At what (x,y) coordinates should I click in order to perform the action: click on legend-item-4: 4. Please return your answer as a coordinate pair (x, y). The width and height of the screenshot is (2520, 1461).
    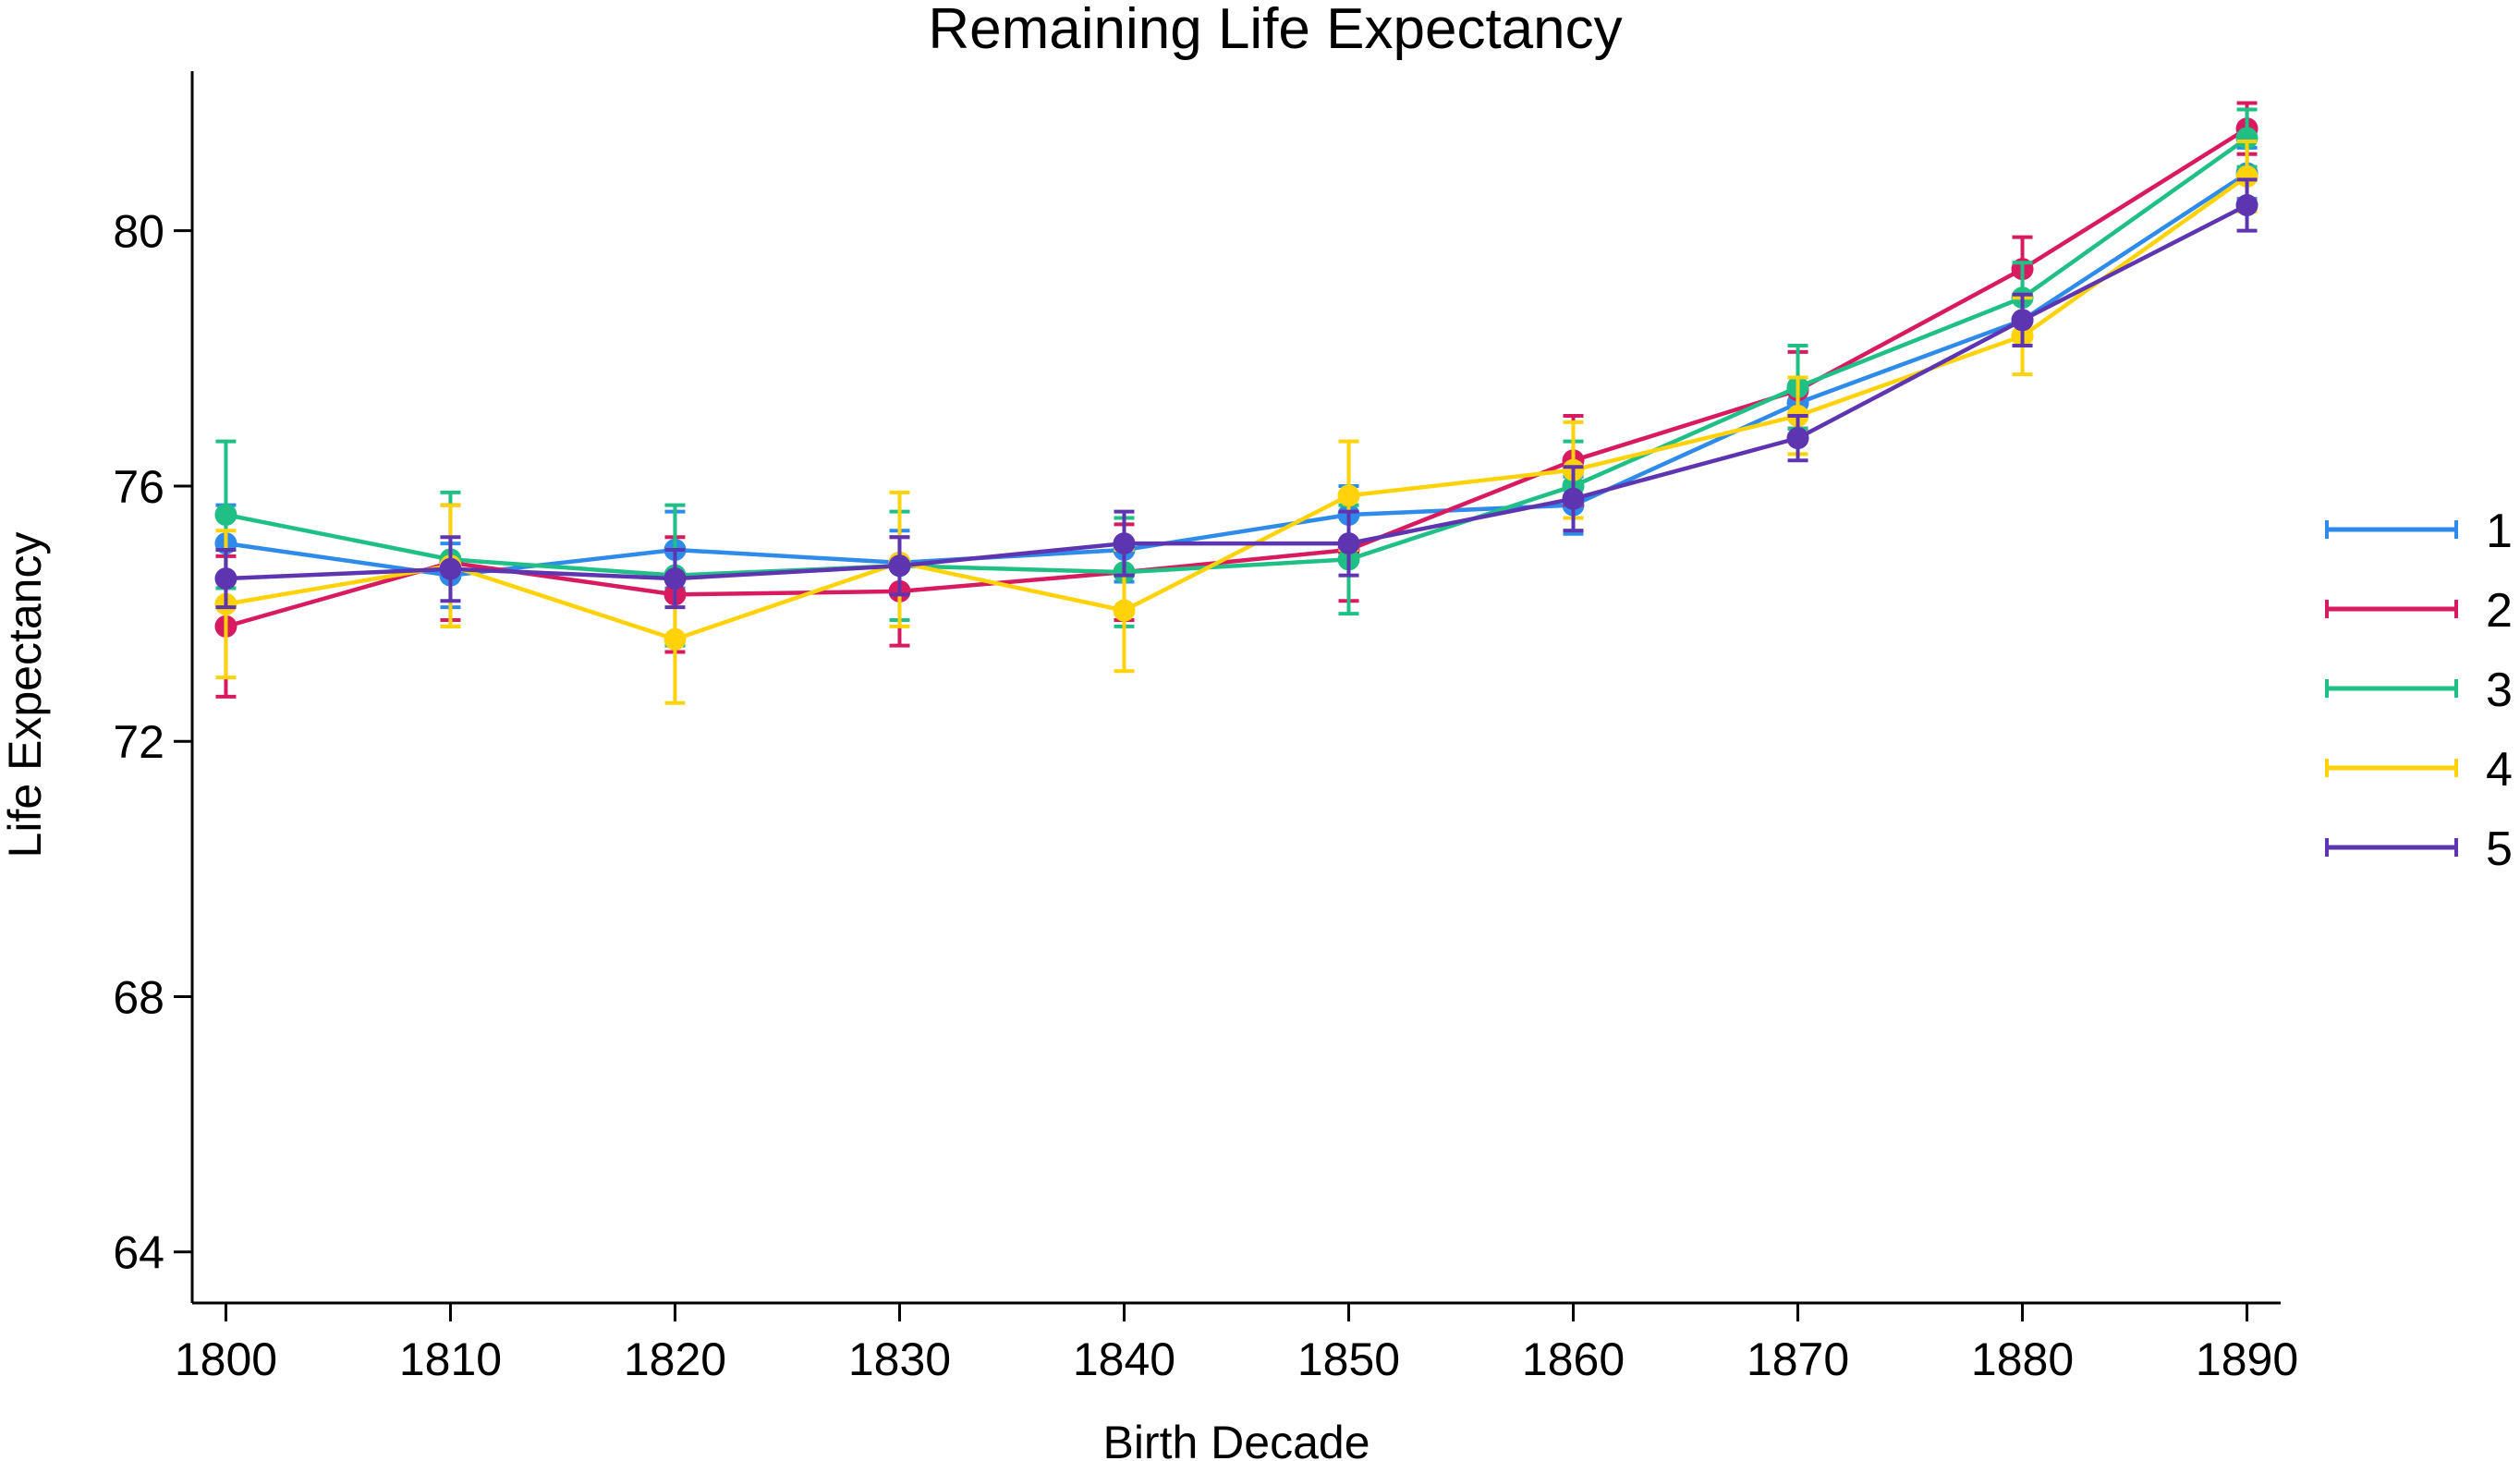
    Looking at the image, I should click on (2419, 770).